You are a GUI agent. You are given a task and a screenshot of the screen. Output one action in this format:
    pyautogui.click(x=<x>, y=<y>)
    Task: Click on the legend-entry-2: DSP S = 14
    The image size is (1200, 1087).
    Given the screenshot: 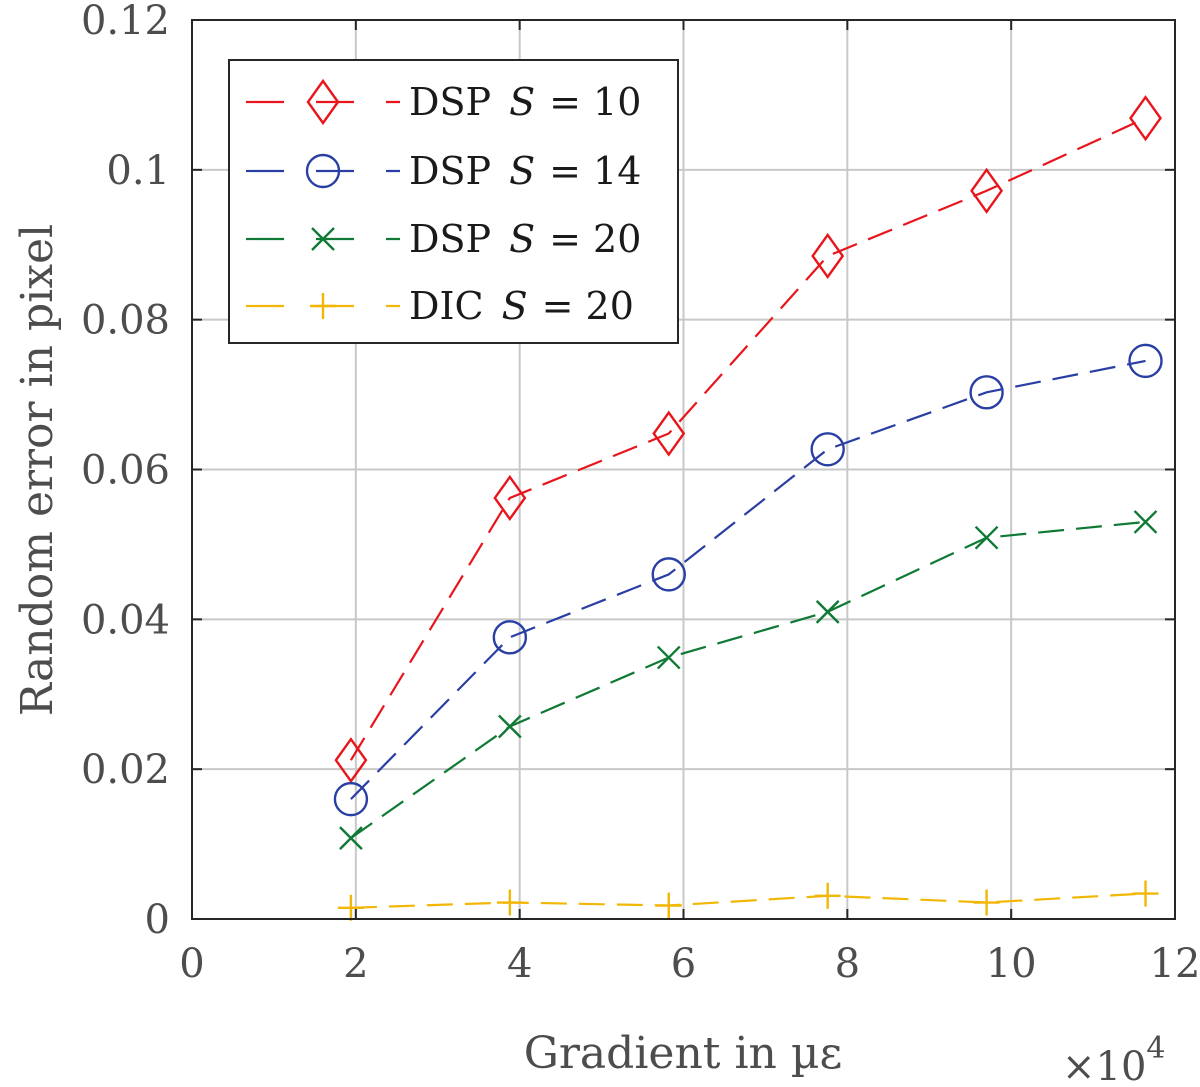 What is the action you would take?
    pyautogui.click(x=443, y=171)
    